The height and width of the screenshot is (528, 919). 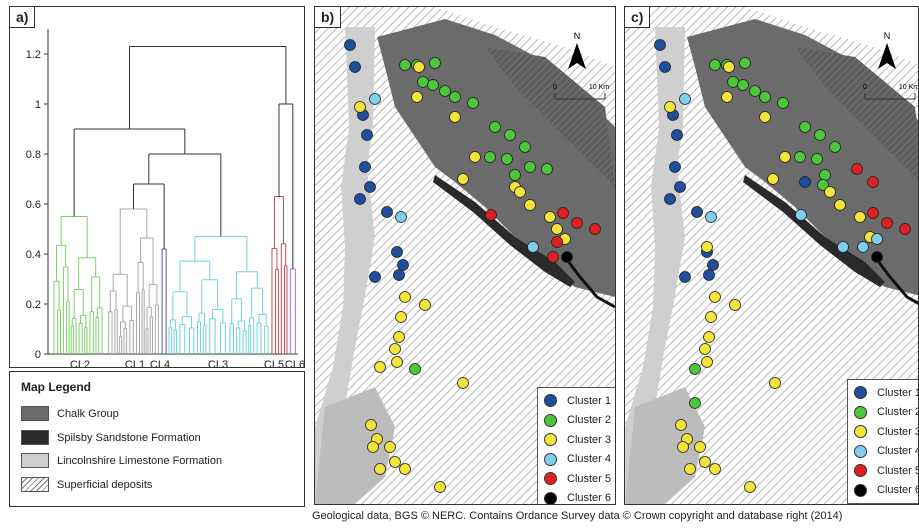 What do you see at coordinates (35, 437) in the screenshot?
I see `spilsby-swatch` at bounding box center [35, 437].